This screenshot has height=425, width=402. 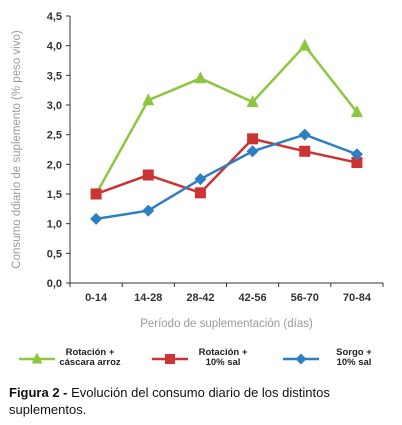 I want to click on y-tick-label: 1,5, so click(x=54, y=195).